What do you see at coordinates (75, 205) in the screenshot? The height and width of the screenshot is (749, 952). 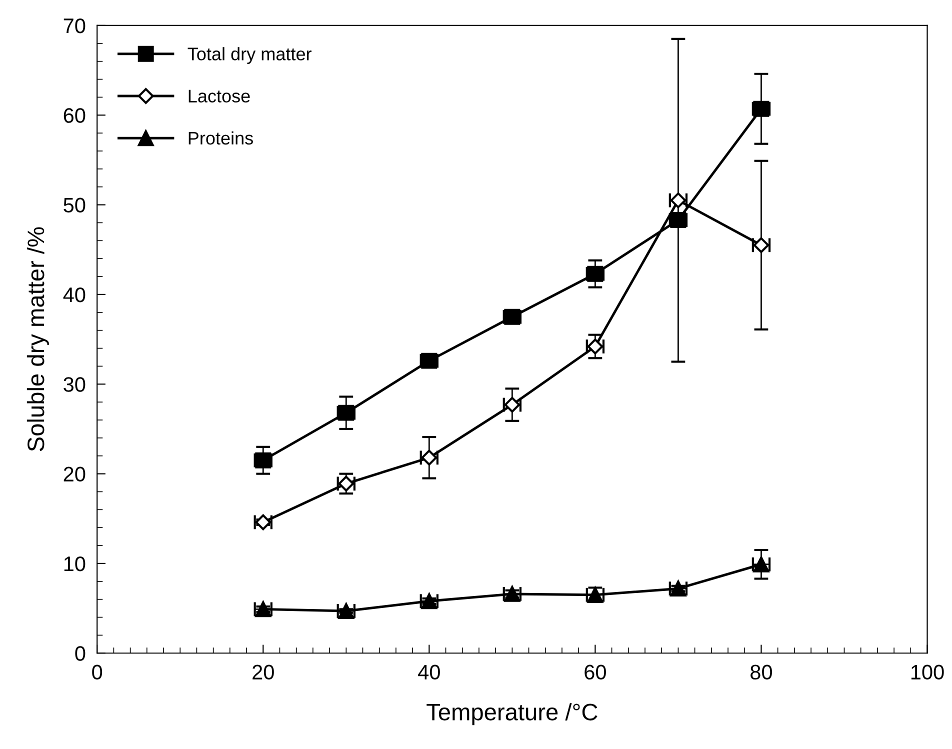 I see `y-tick-label: 50` at bounding box center [75, 205].